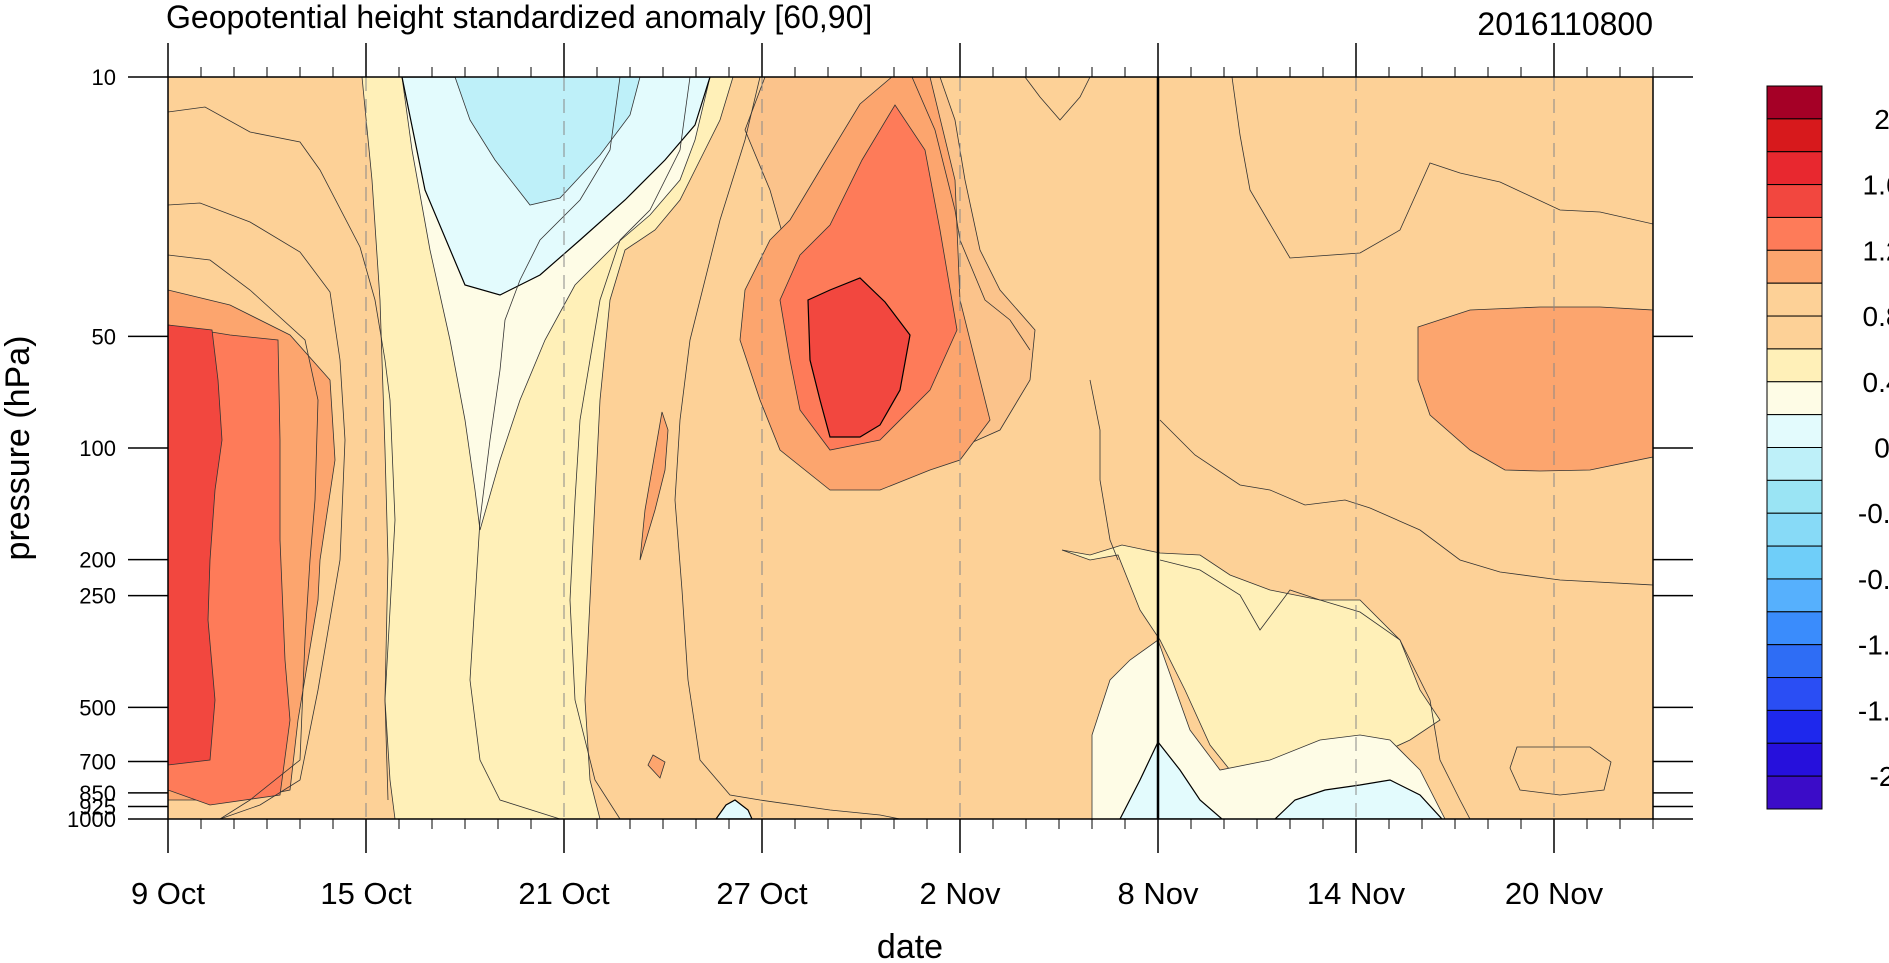 Image resolution: width=1889 pixels, height=963 pixels. Describe the element at coordinates (859, 357) in the screenshot. I see `contour-band-1.2-1.4-late` at that location.